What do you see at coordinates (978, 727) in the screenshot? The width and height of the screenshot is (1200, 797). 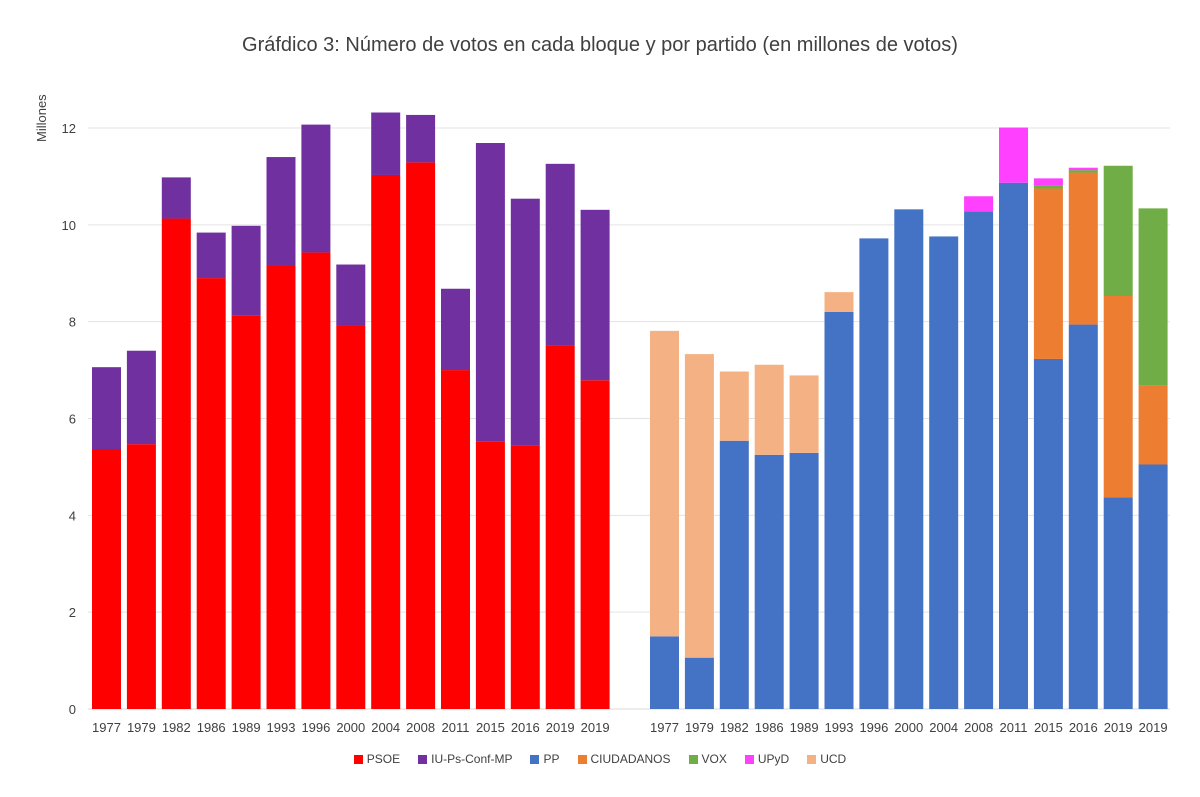 I see `x-tick-label: 2008` at bounding box center [978, 727].